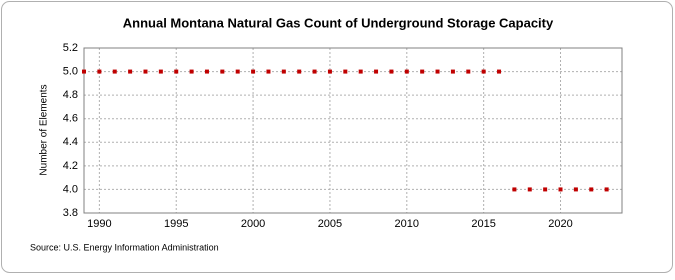 The height and width of the screenshot is (280, 675). What do you see at coordinates (330, 224) in the screenshot?
I see `x-tick-label: 2005` at bounding box center [330, 224].